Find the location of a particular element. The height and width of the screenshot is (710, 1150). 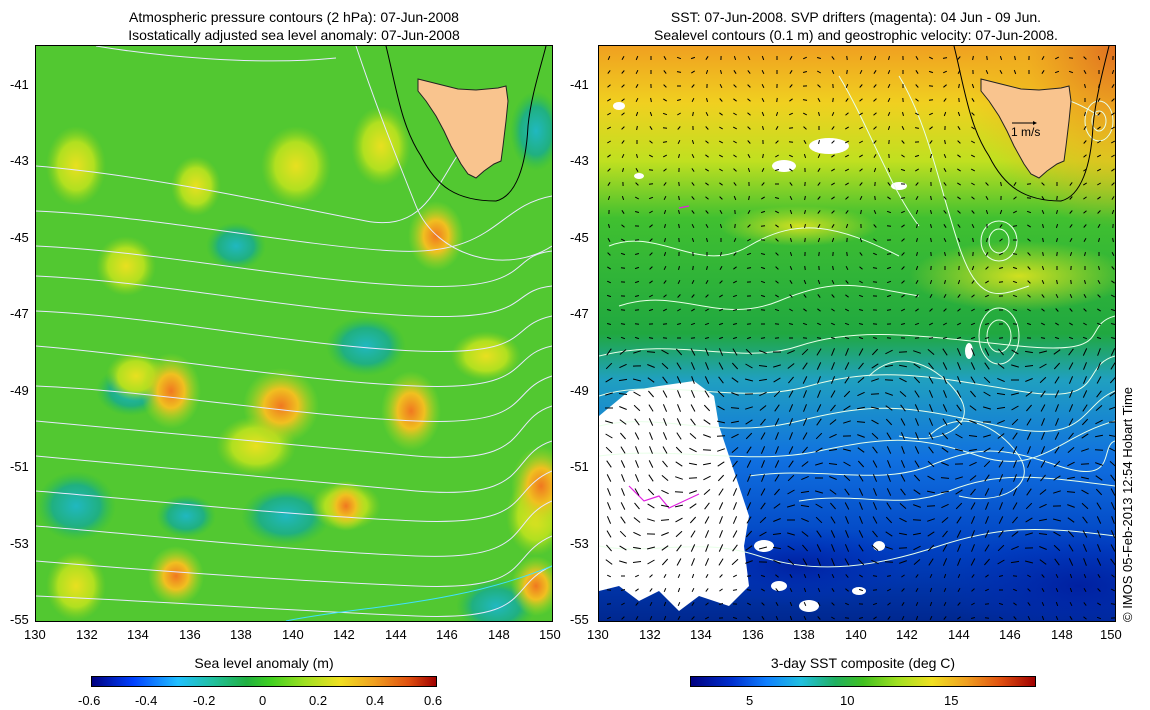

right-y-tick: -53 is located at coordinates (579, 543).